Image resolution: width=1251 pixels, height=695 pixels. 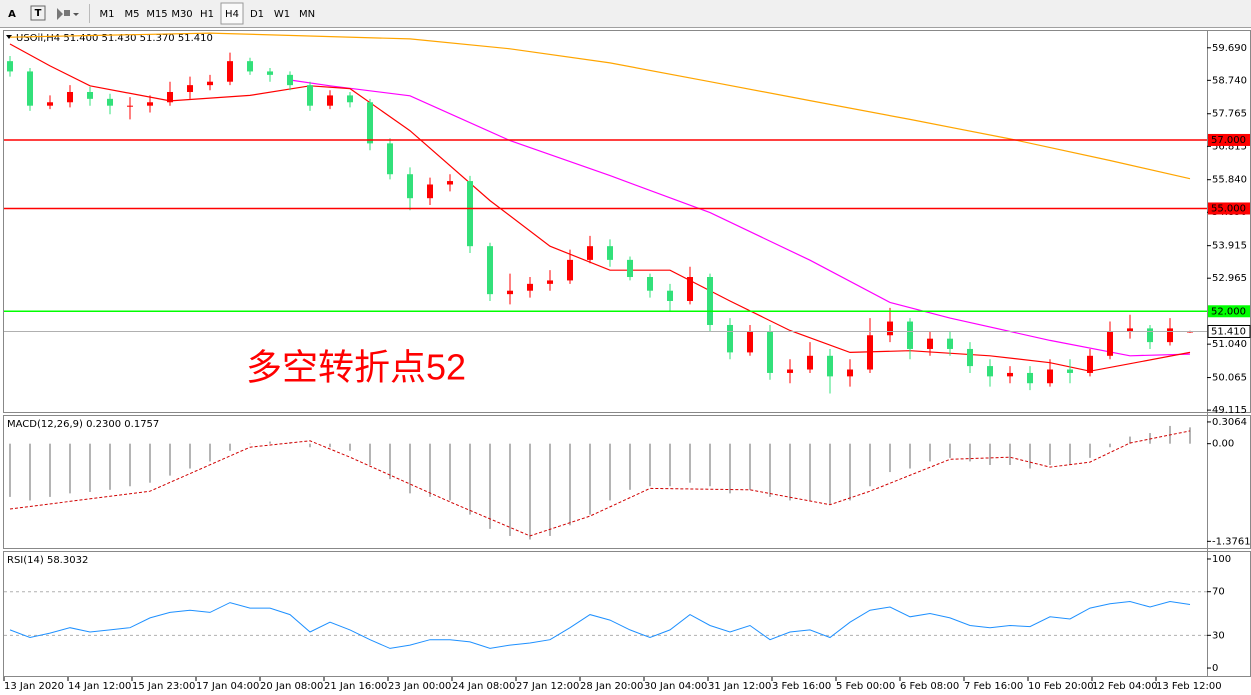 I want to click on y-tick-label: 55.840, so click(x=1229, y=180).